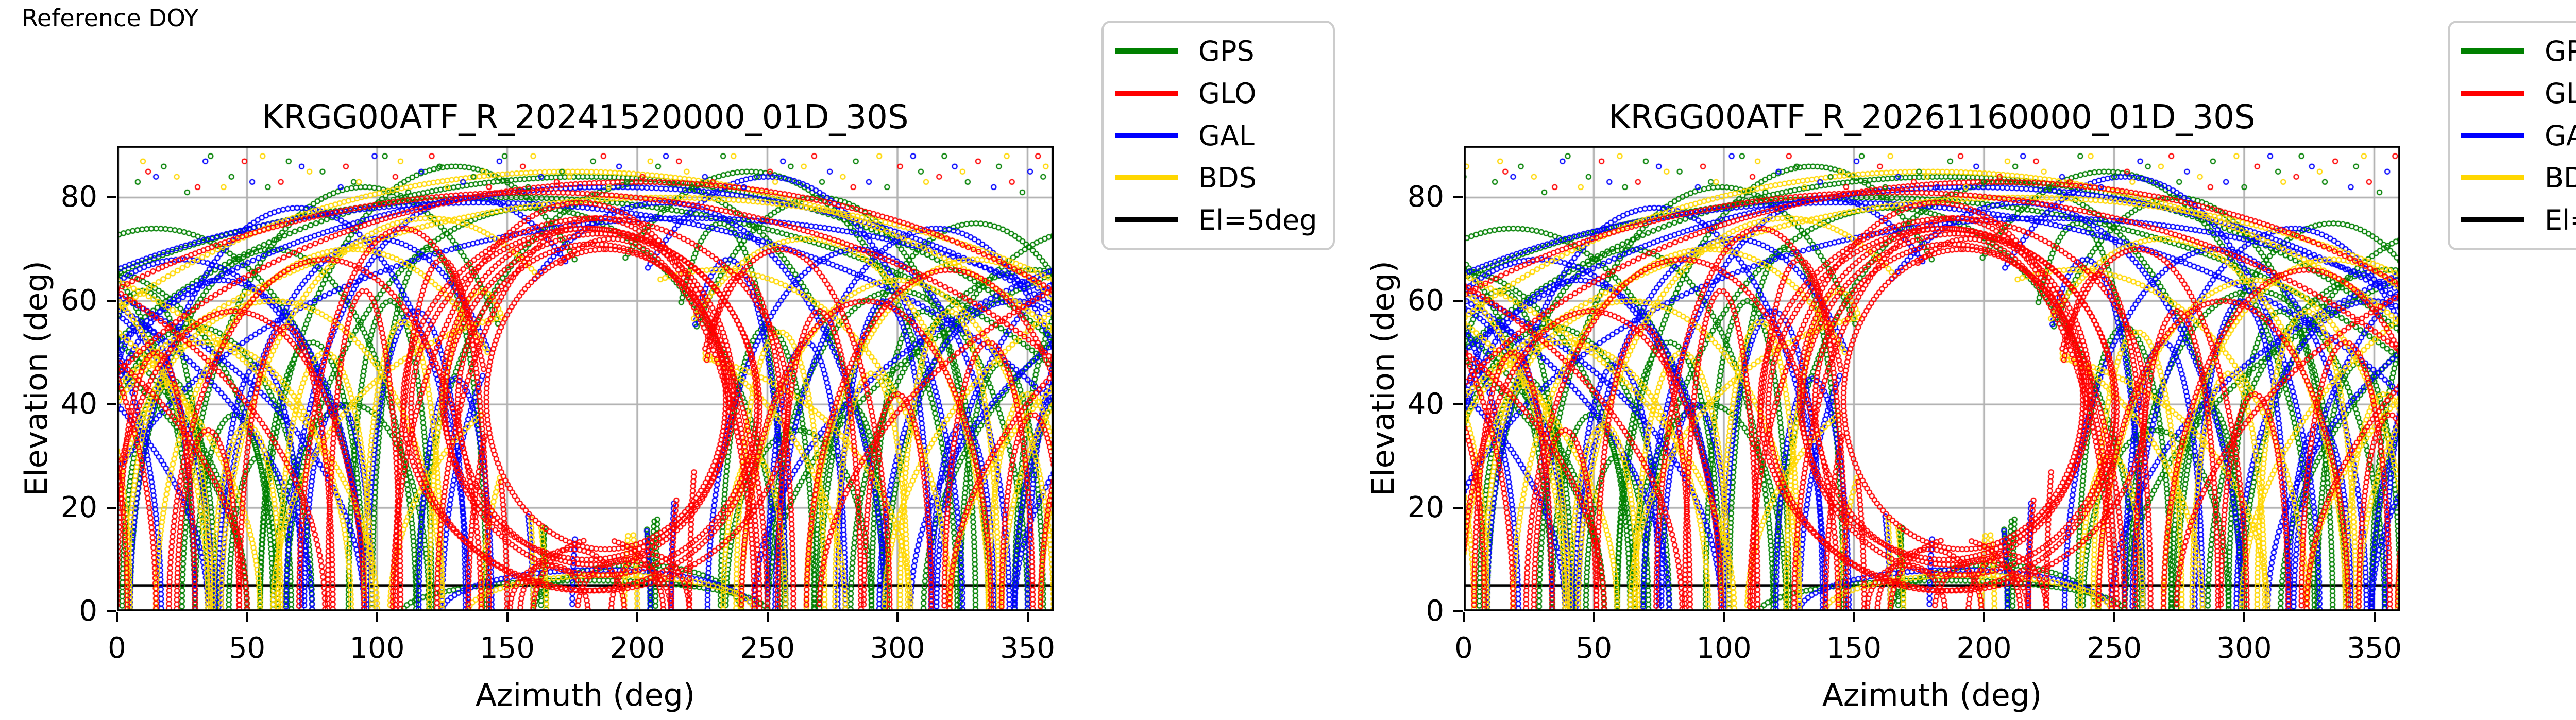 The width and height of the screenshot is (2576, 720). I want to click on plot-title-right: KRGG00ATF_R_20261160000_01D_30S, so click(1932, 117).